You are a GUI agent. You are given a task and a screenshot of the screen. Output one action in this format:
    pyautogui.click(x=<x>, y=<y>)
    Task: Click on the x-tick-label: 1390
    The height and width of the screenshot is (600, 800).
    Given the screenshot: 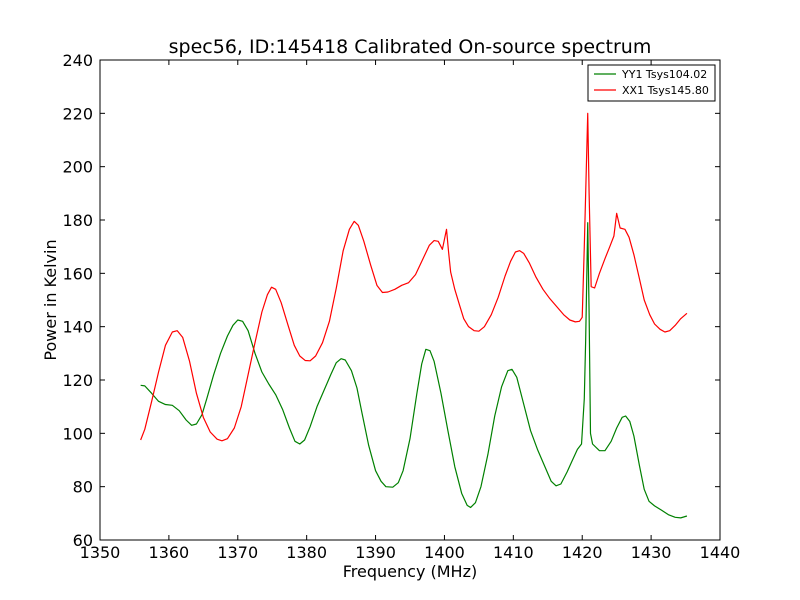 What is the action you would take?
    pyautogui.click(x=375, y=552)
    